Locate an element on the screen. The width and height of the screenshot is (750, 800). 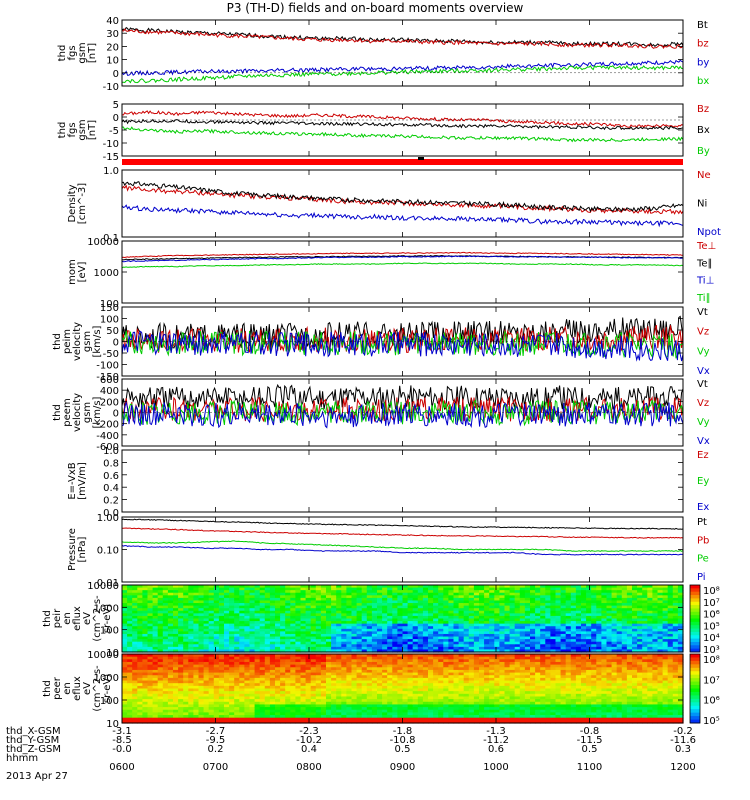
y-tick-label: 1.00 is located at coordinates (108, 518).